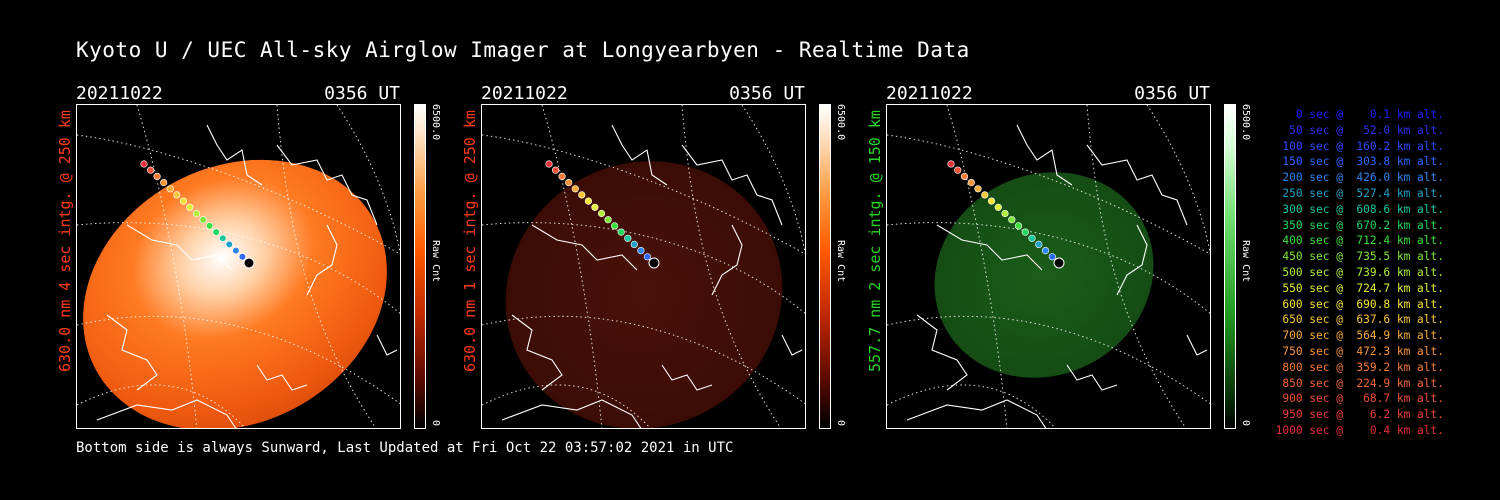 The height and width of the screenshot is (500, 1500). I want to click on legend-row: 500 sec @ 739.6 km alt., so click(1359, 272).